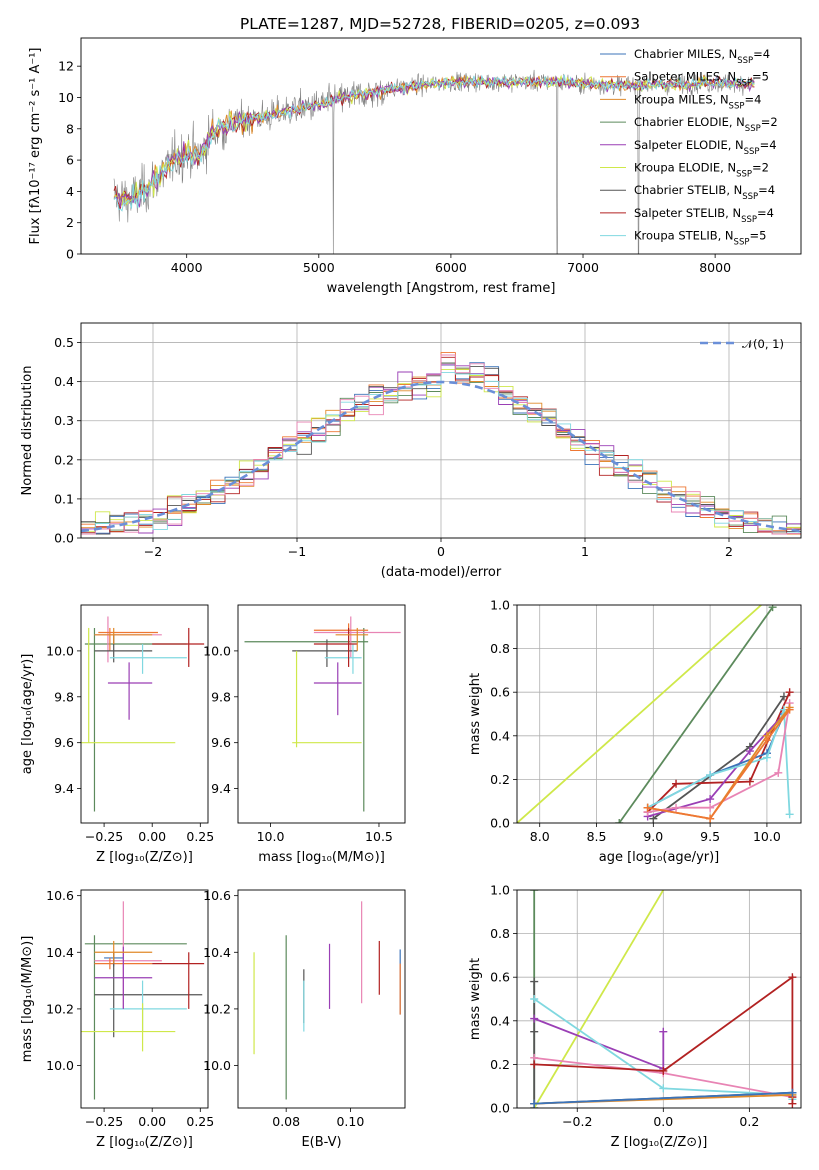 The width and height of the screenshot is (819, 1170). I want to click on x-tick-label: 0.0, so click(663, 1121).